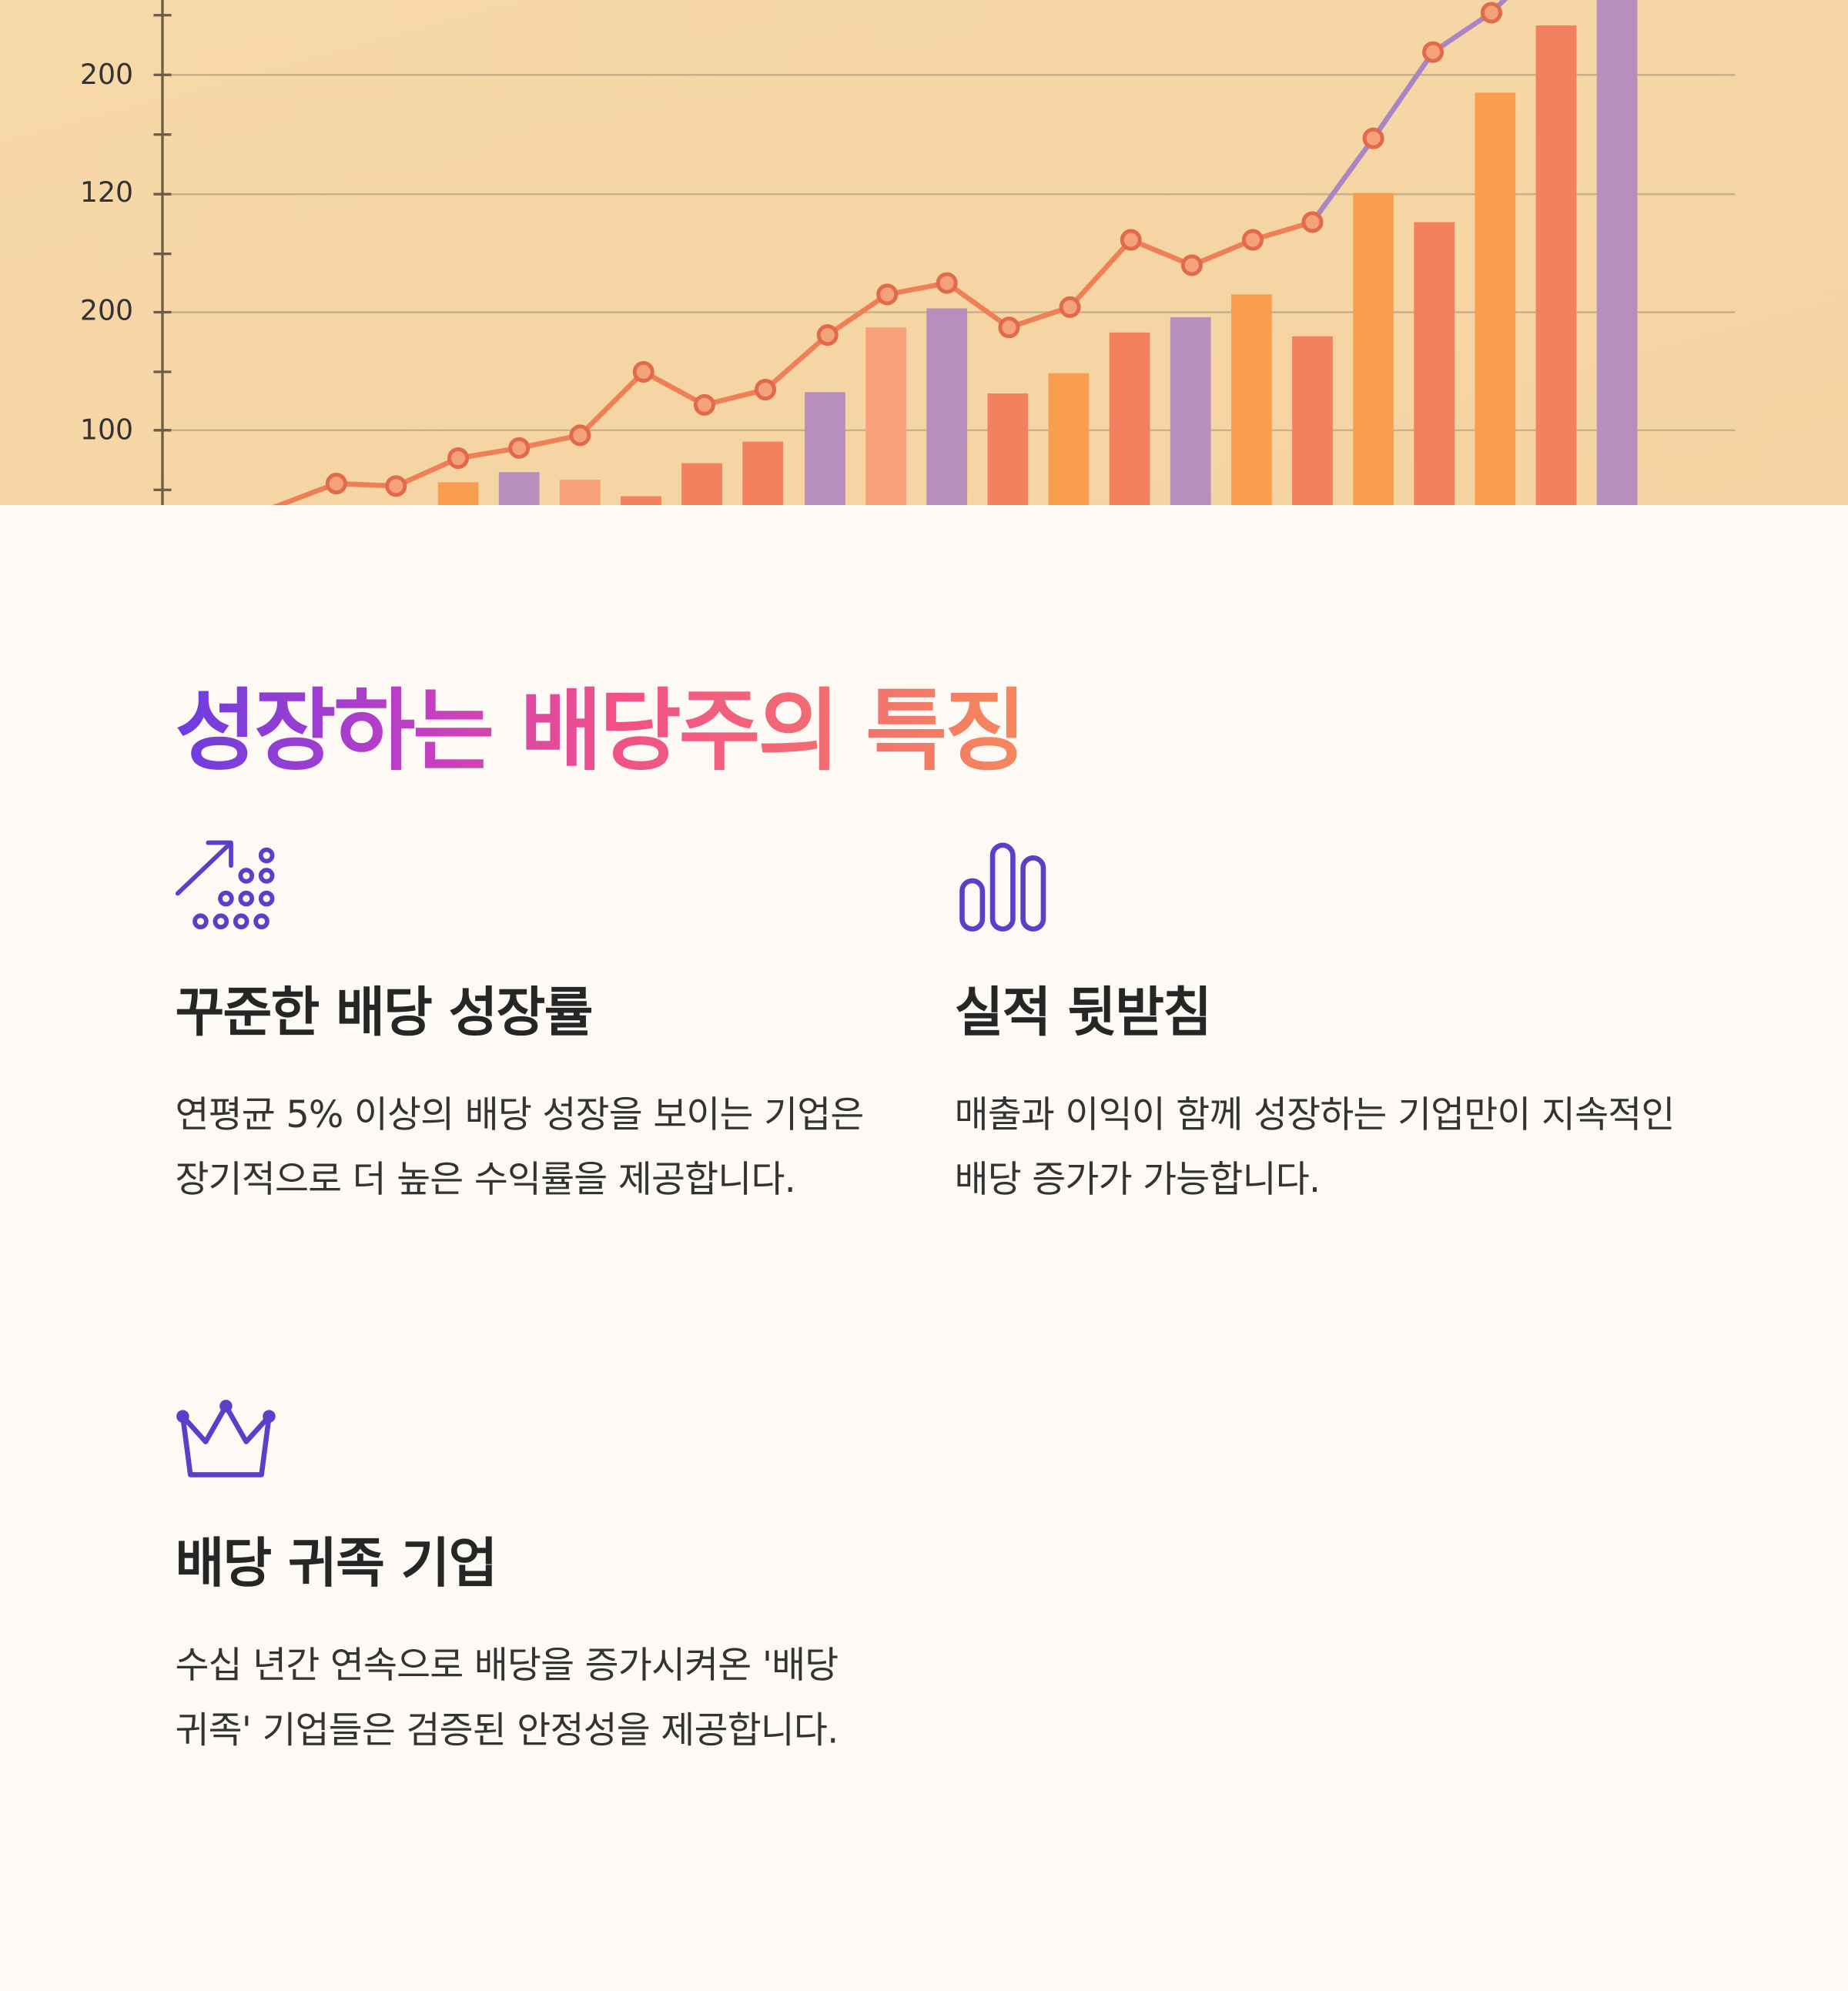  I want to click on axis-label: 120, so click(106, 192).